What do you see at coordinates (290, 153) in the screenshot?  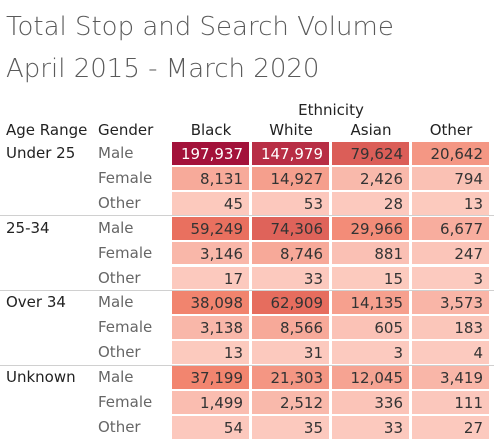 I see `heatmap-cell: 147,979` at bounding box center [290, 153].